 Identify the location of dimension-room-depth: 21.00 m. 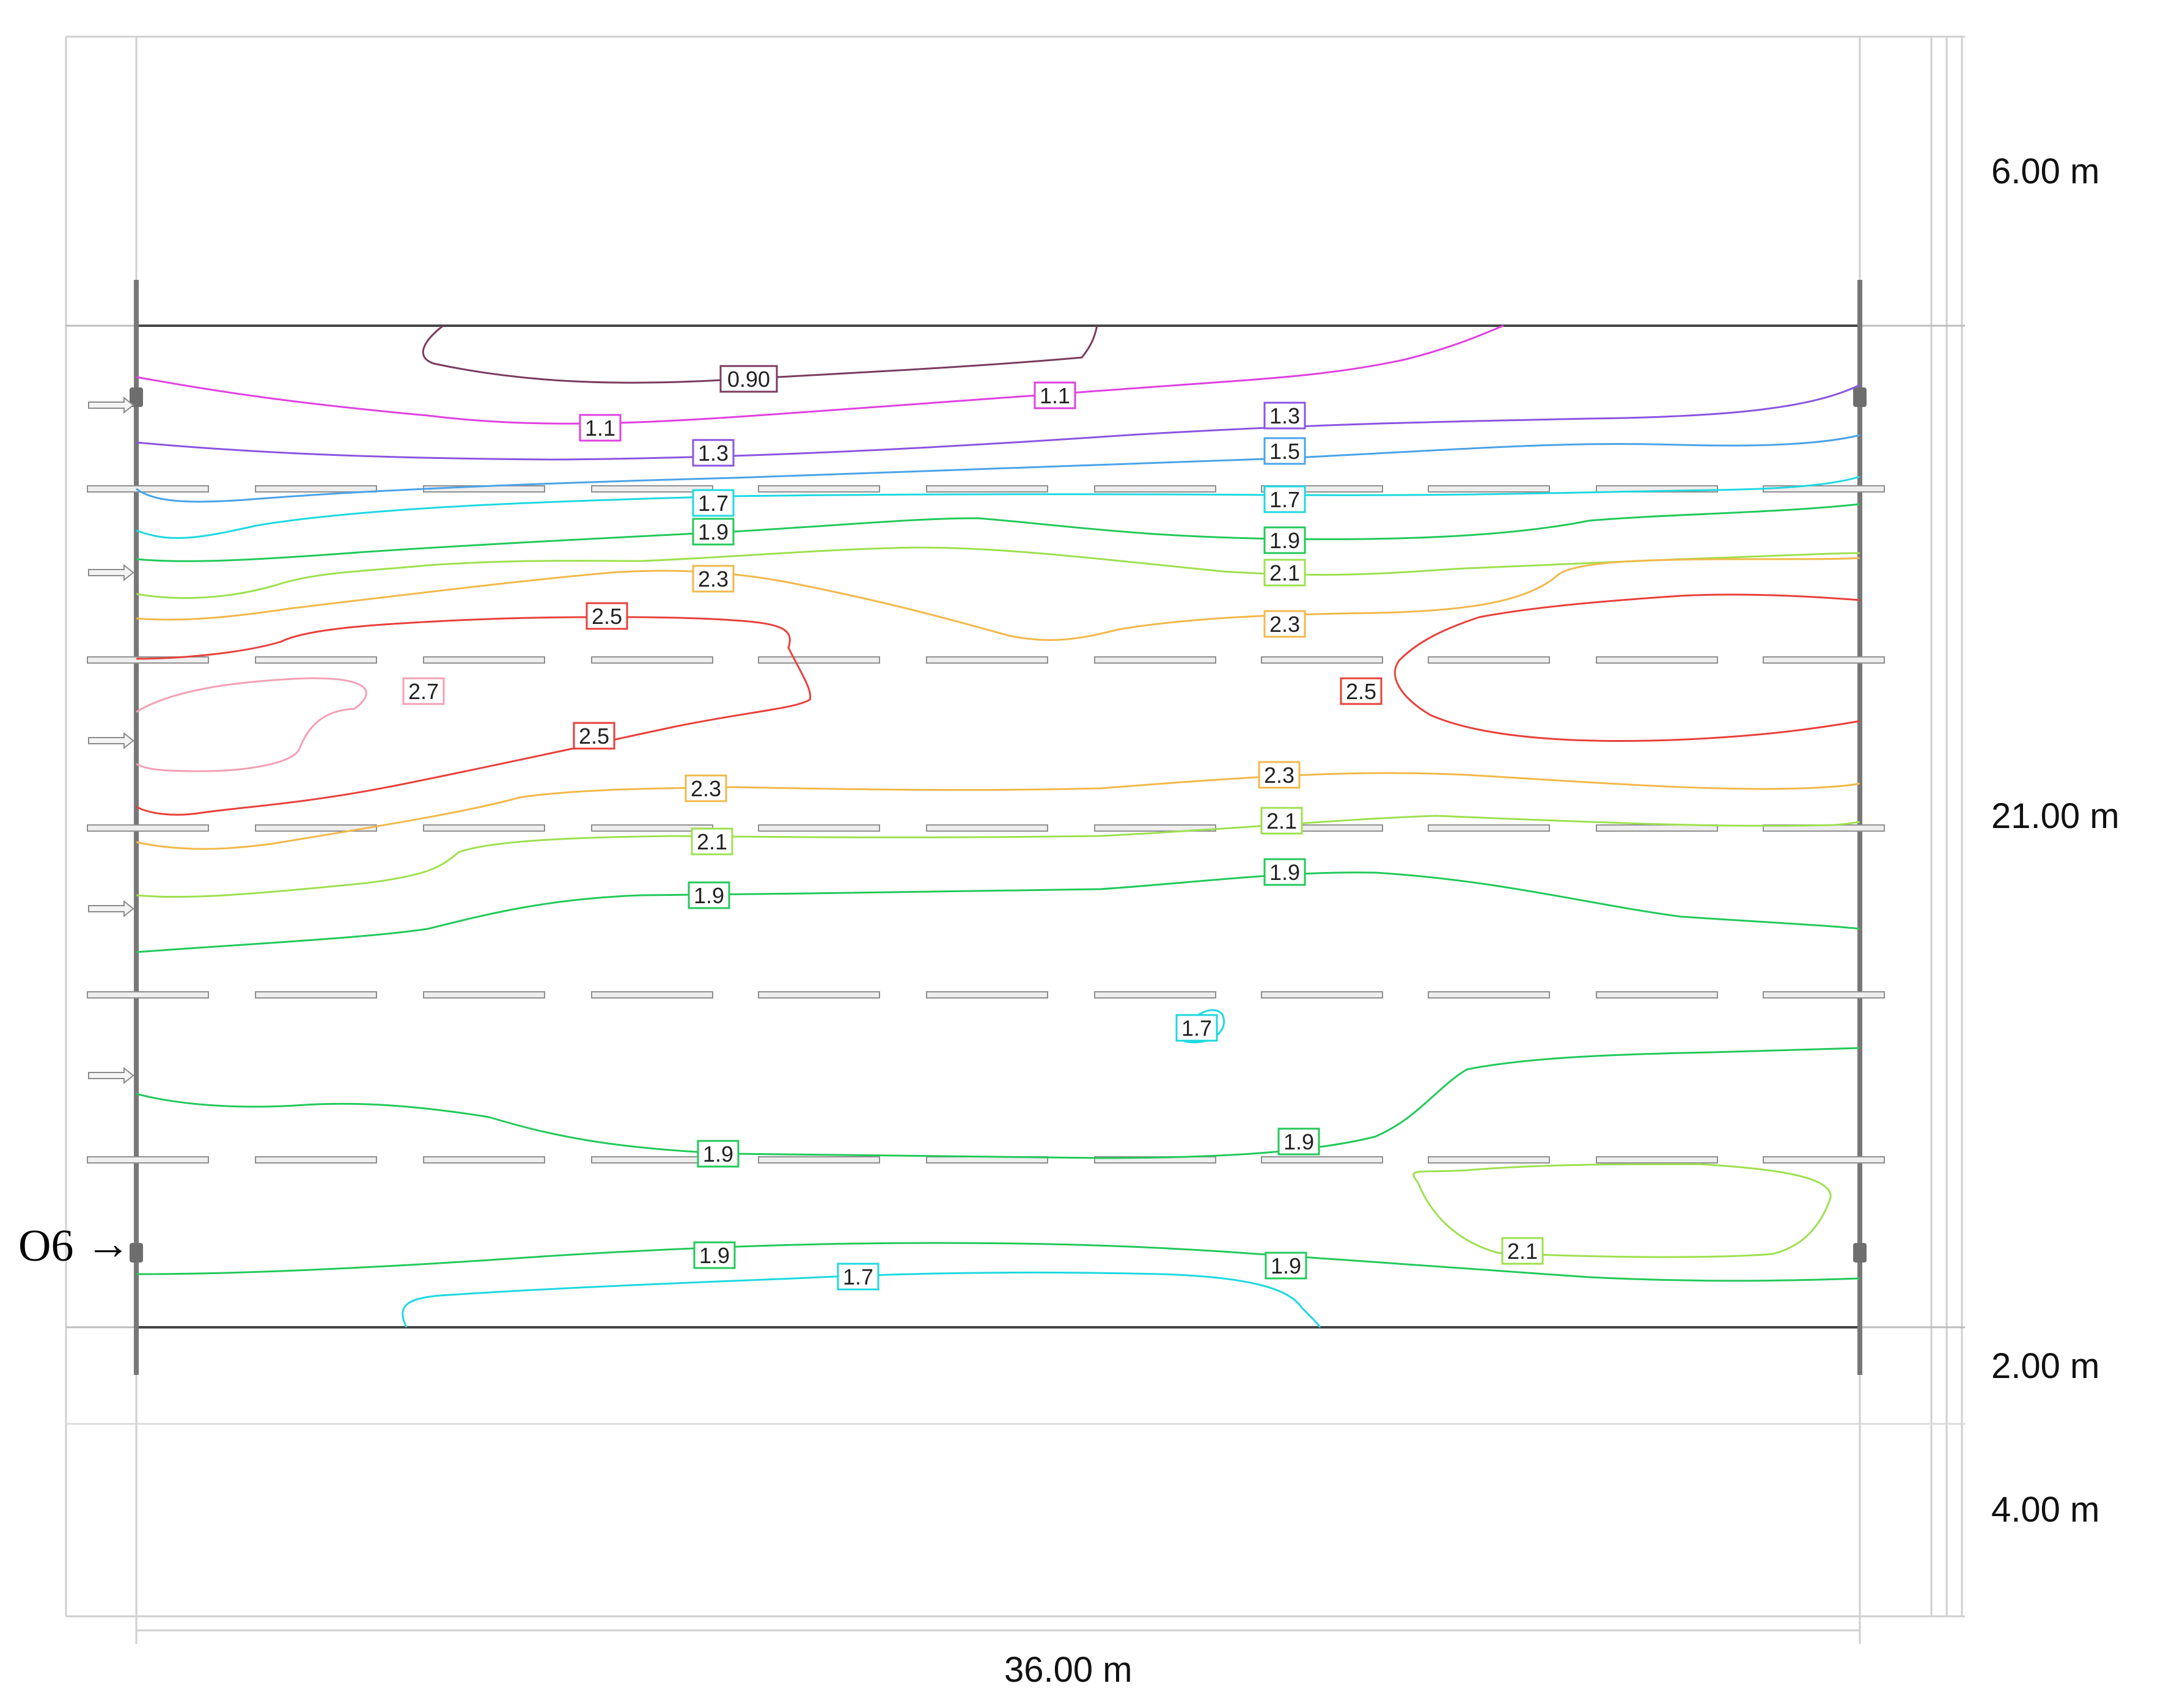
(2055, 816).